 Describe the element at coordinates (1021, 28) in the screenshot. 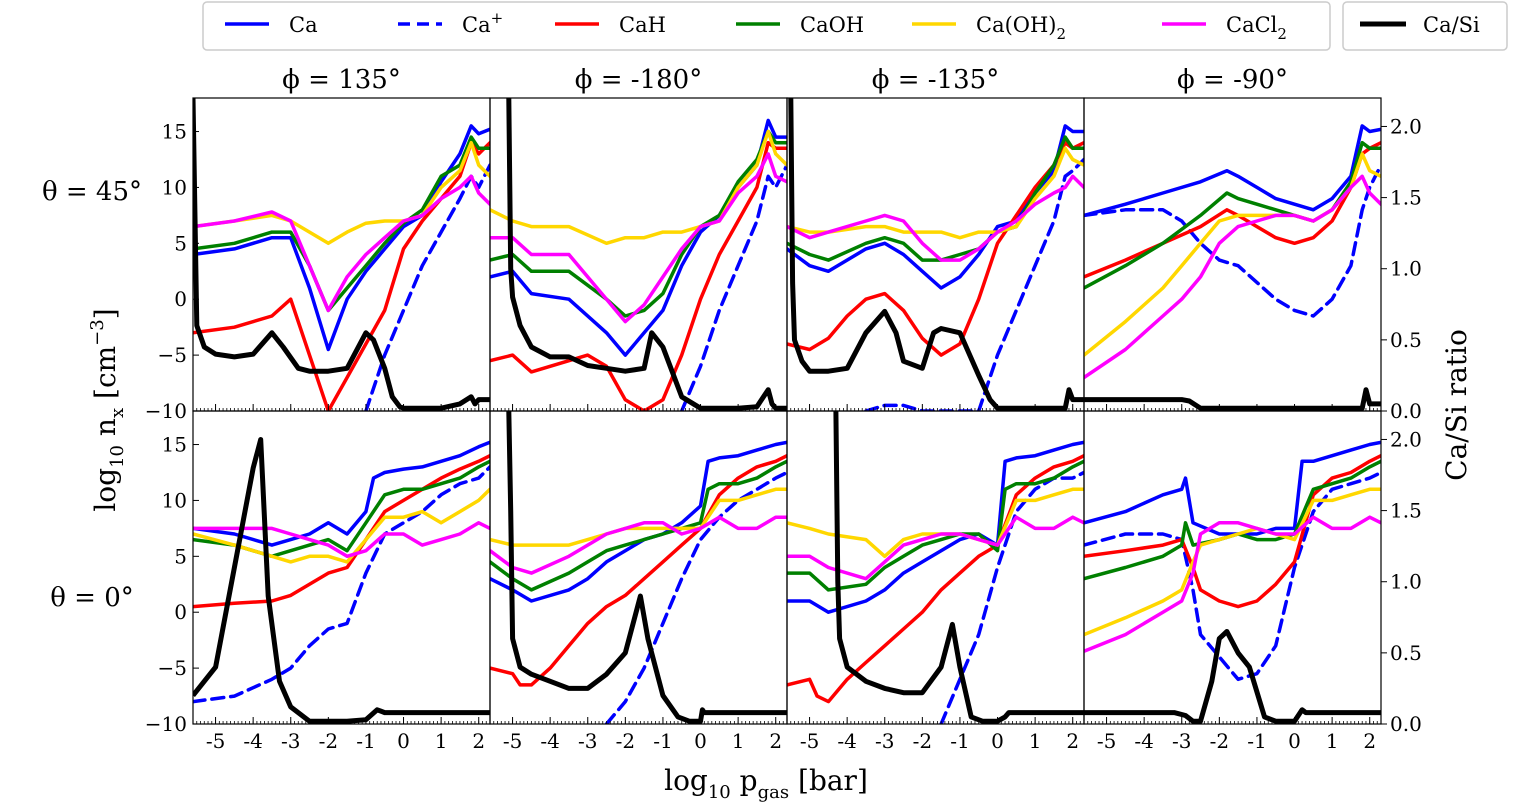

I see `legend-label: Ca(OH)2` at that location.